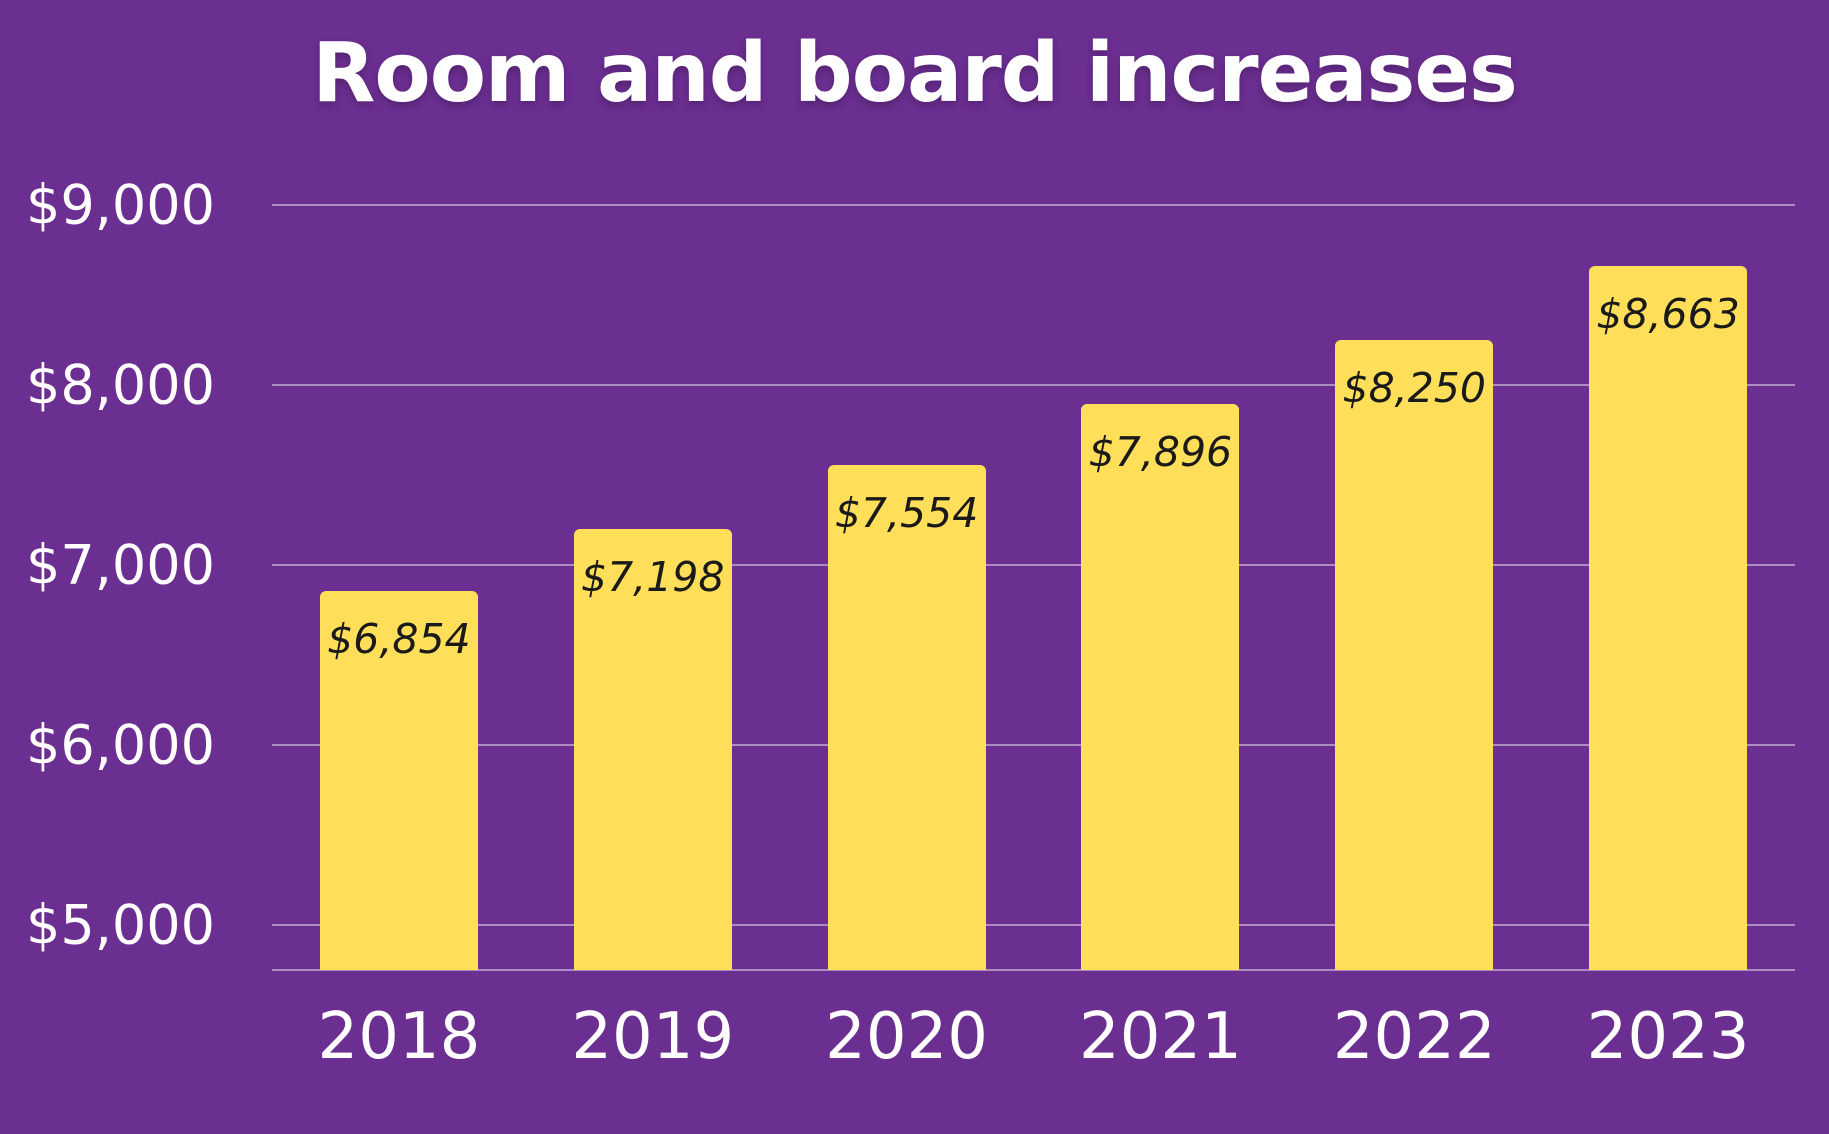  I want to click on y-axis-label: $5,000, so click(120, 925).